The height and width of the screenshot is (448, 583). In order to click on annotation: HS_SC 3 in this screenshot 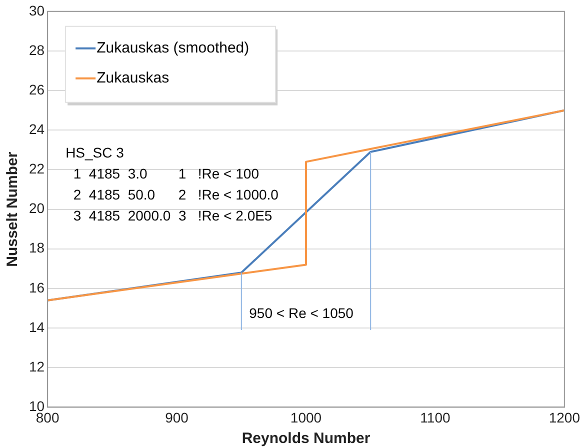, I will do `click(95, 152)`.